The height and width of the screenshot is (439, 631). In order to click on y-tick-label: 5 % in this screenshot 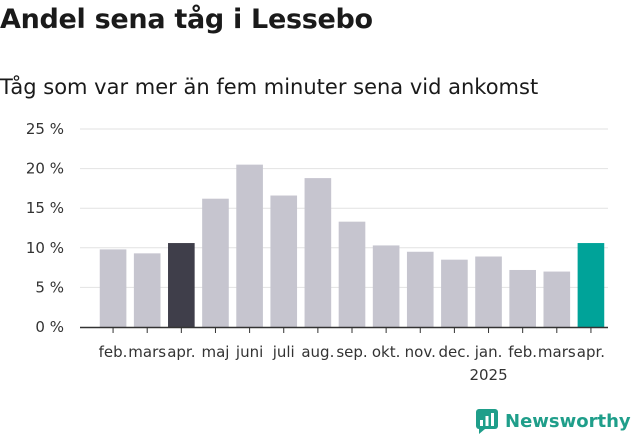, I will do `click(49, 287)`.